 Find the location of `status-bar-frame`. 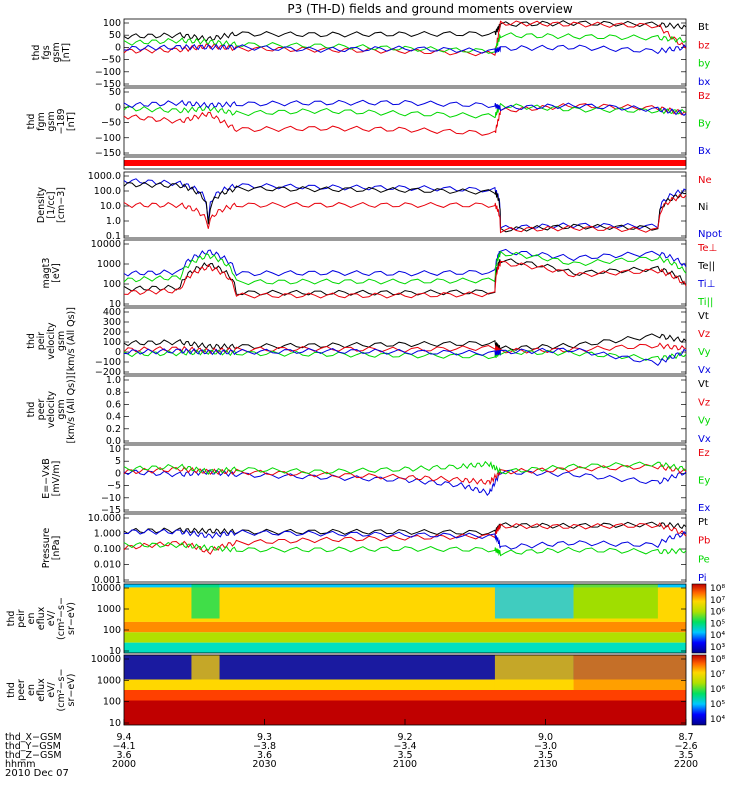

status-bar-frame is located at coordinates (405, 163).